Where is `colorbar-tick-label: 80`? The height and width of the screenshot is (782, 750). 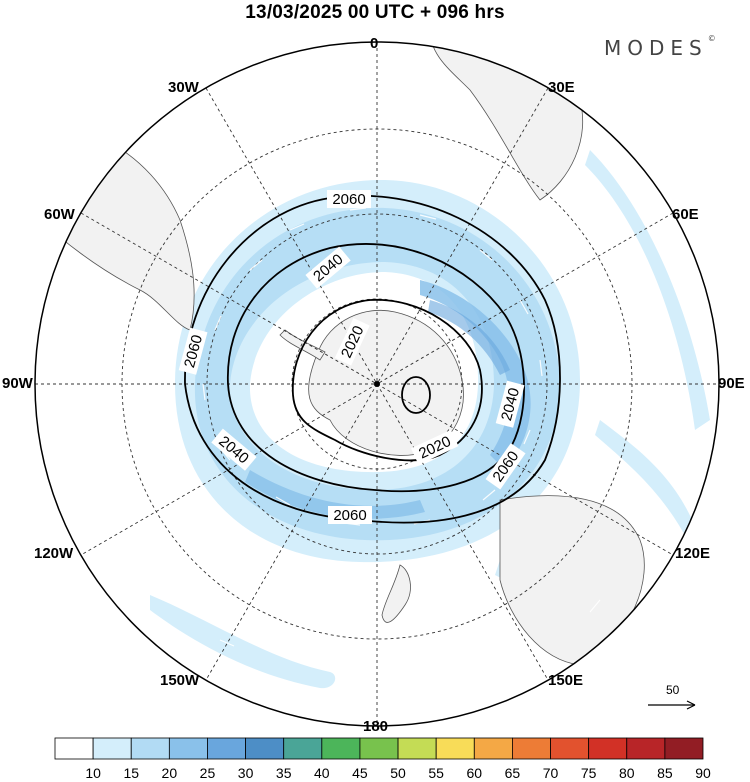 colorbar-tick-label: 80 is located at coordinates (626, 773).